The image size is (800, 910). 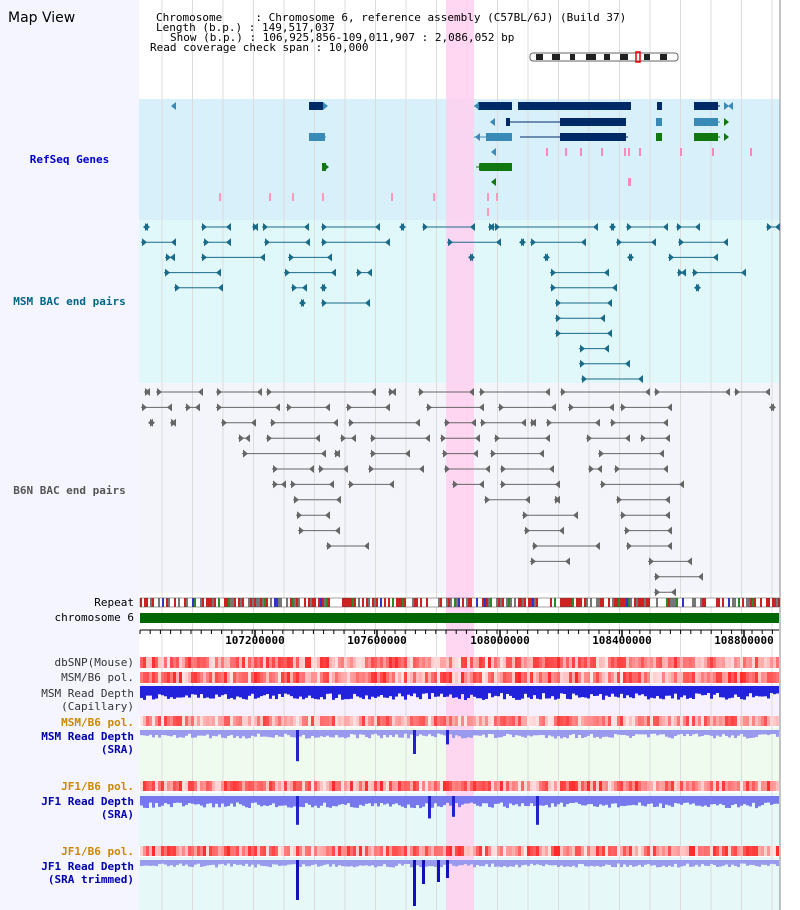 What do you see at coordinates (69, 159) in the screenshot?
I see `refseq-genes-label: RefSeq Genes` at bounding box center [69, 159].